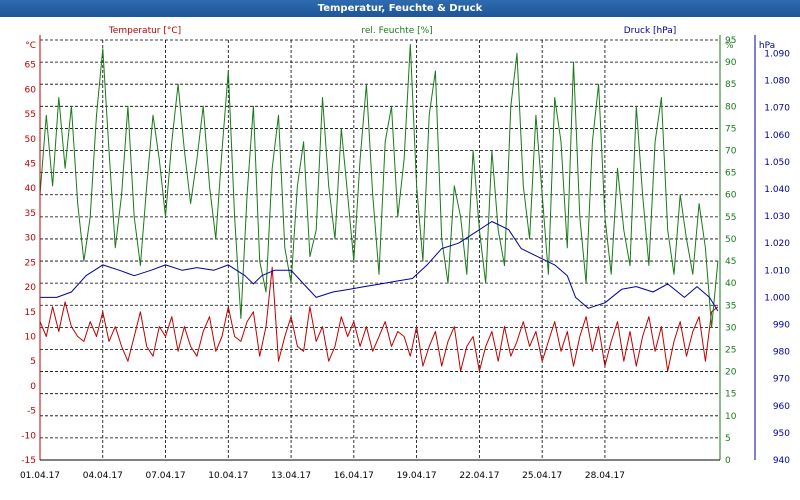 The height and width of the screenshot is (500, 800). What do you see at coordinates (781, 407) in the screenshot?
I see `pressure-tick-label: 960` at bounding box center [781, 407].